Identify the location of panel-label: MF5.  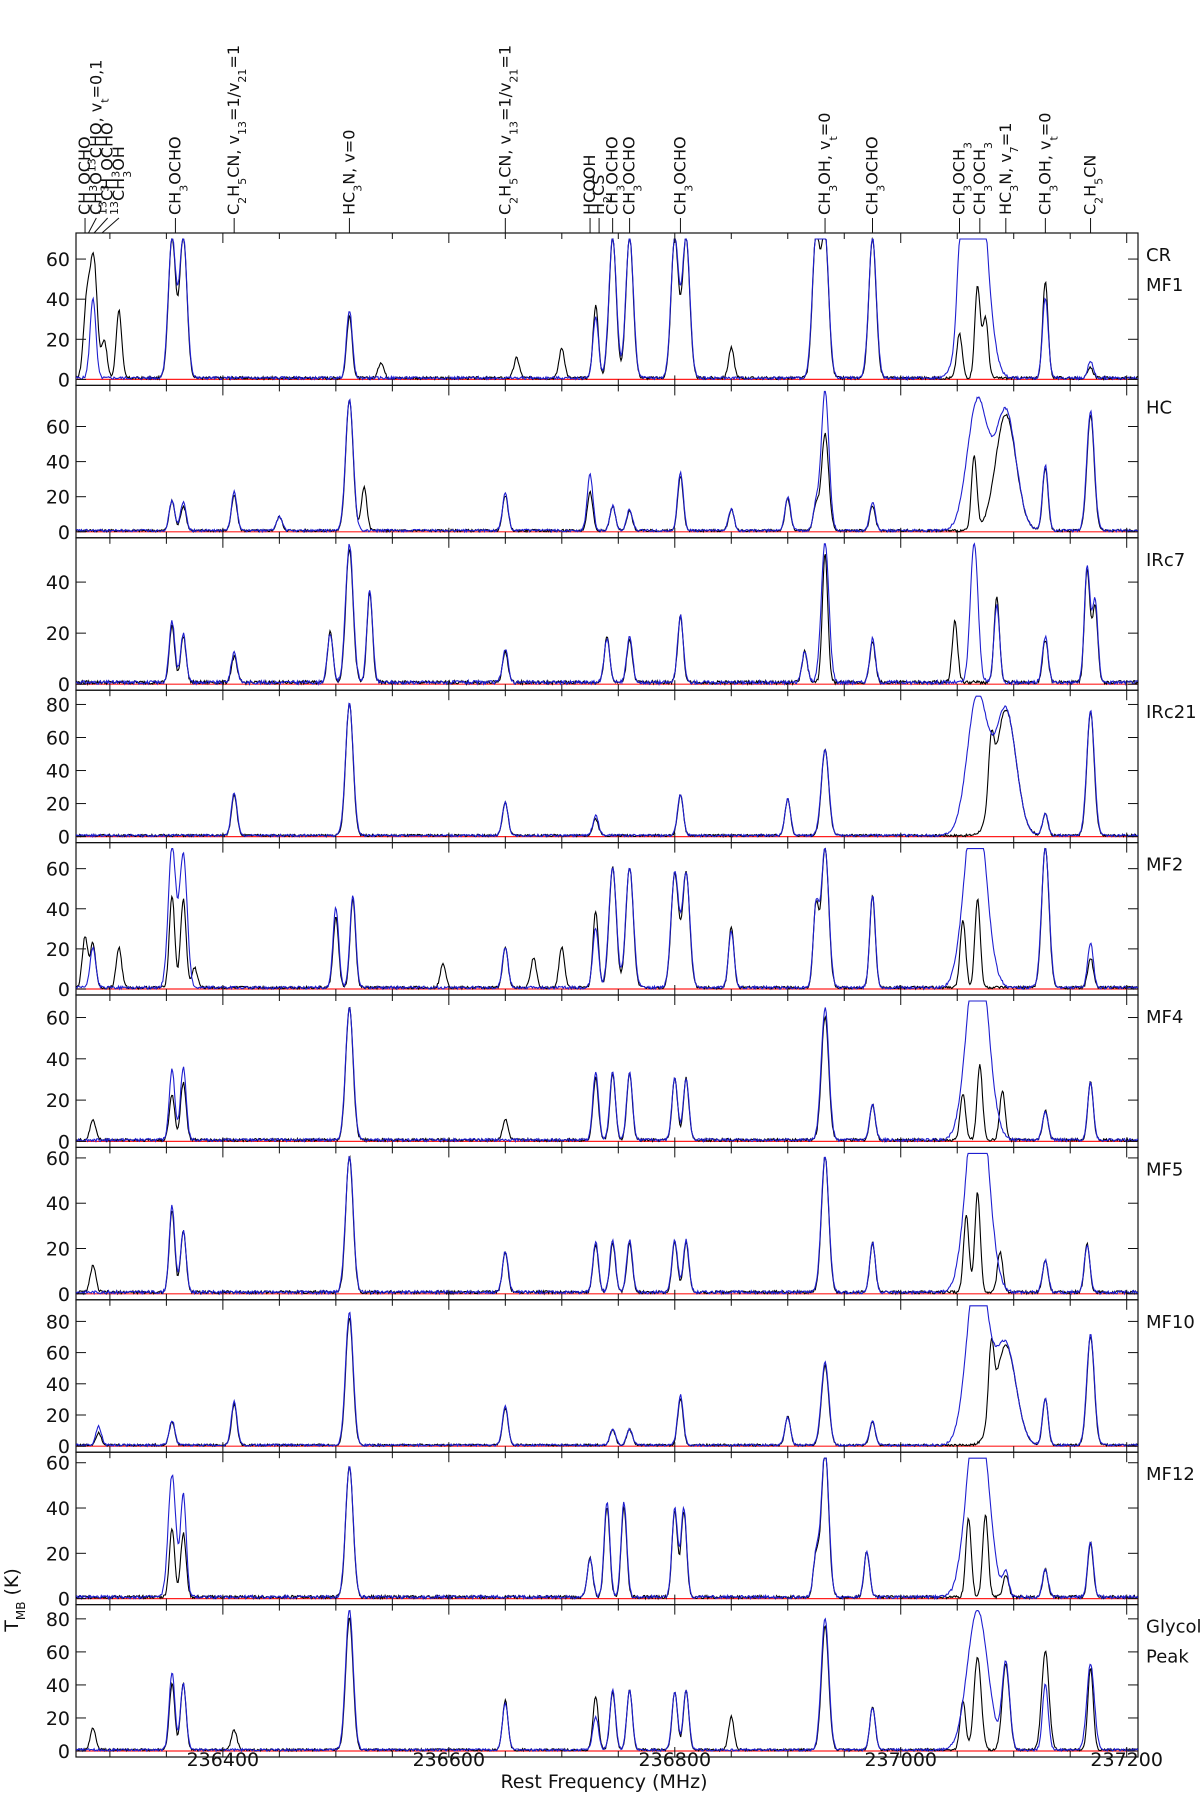
(1164, 1169).